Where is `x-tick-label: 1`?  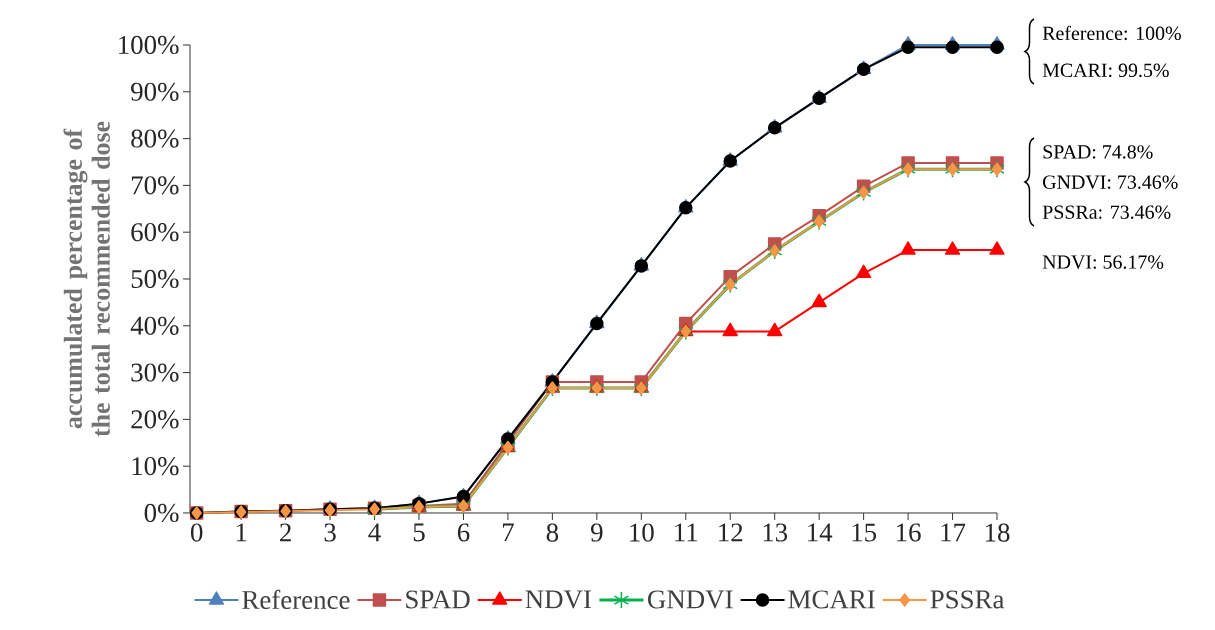
x-tick-label: 1 is located at coordinates (241, 532).